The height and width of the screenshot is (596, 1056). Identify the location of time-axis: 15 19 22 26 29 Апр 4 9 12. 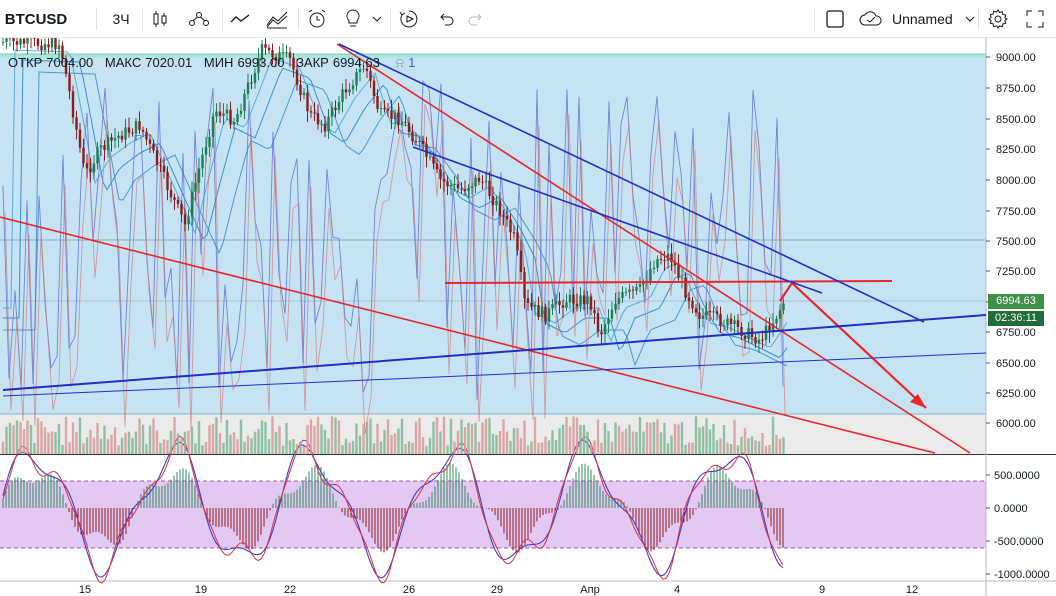
(498, 590).